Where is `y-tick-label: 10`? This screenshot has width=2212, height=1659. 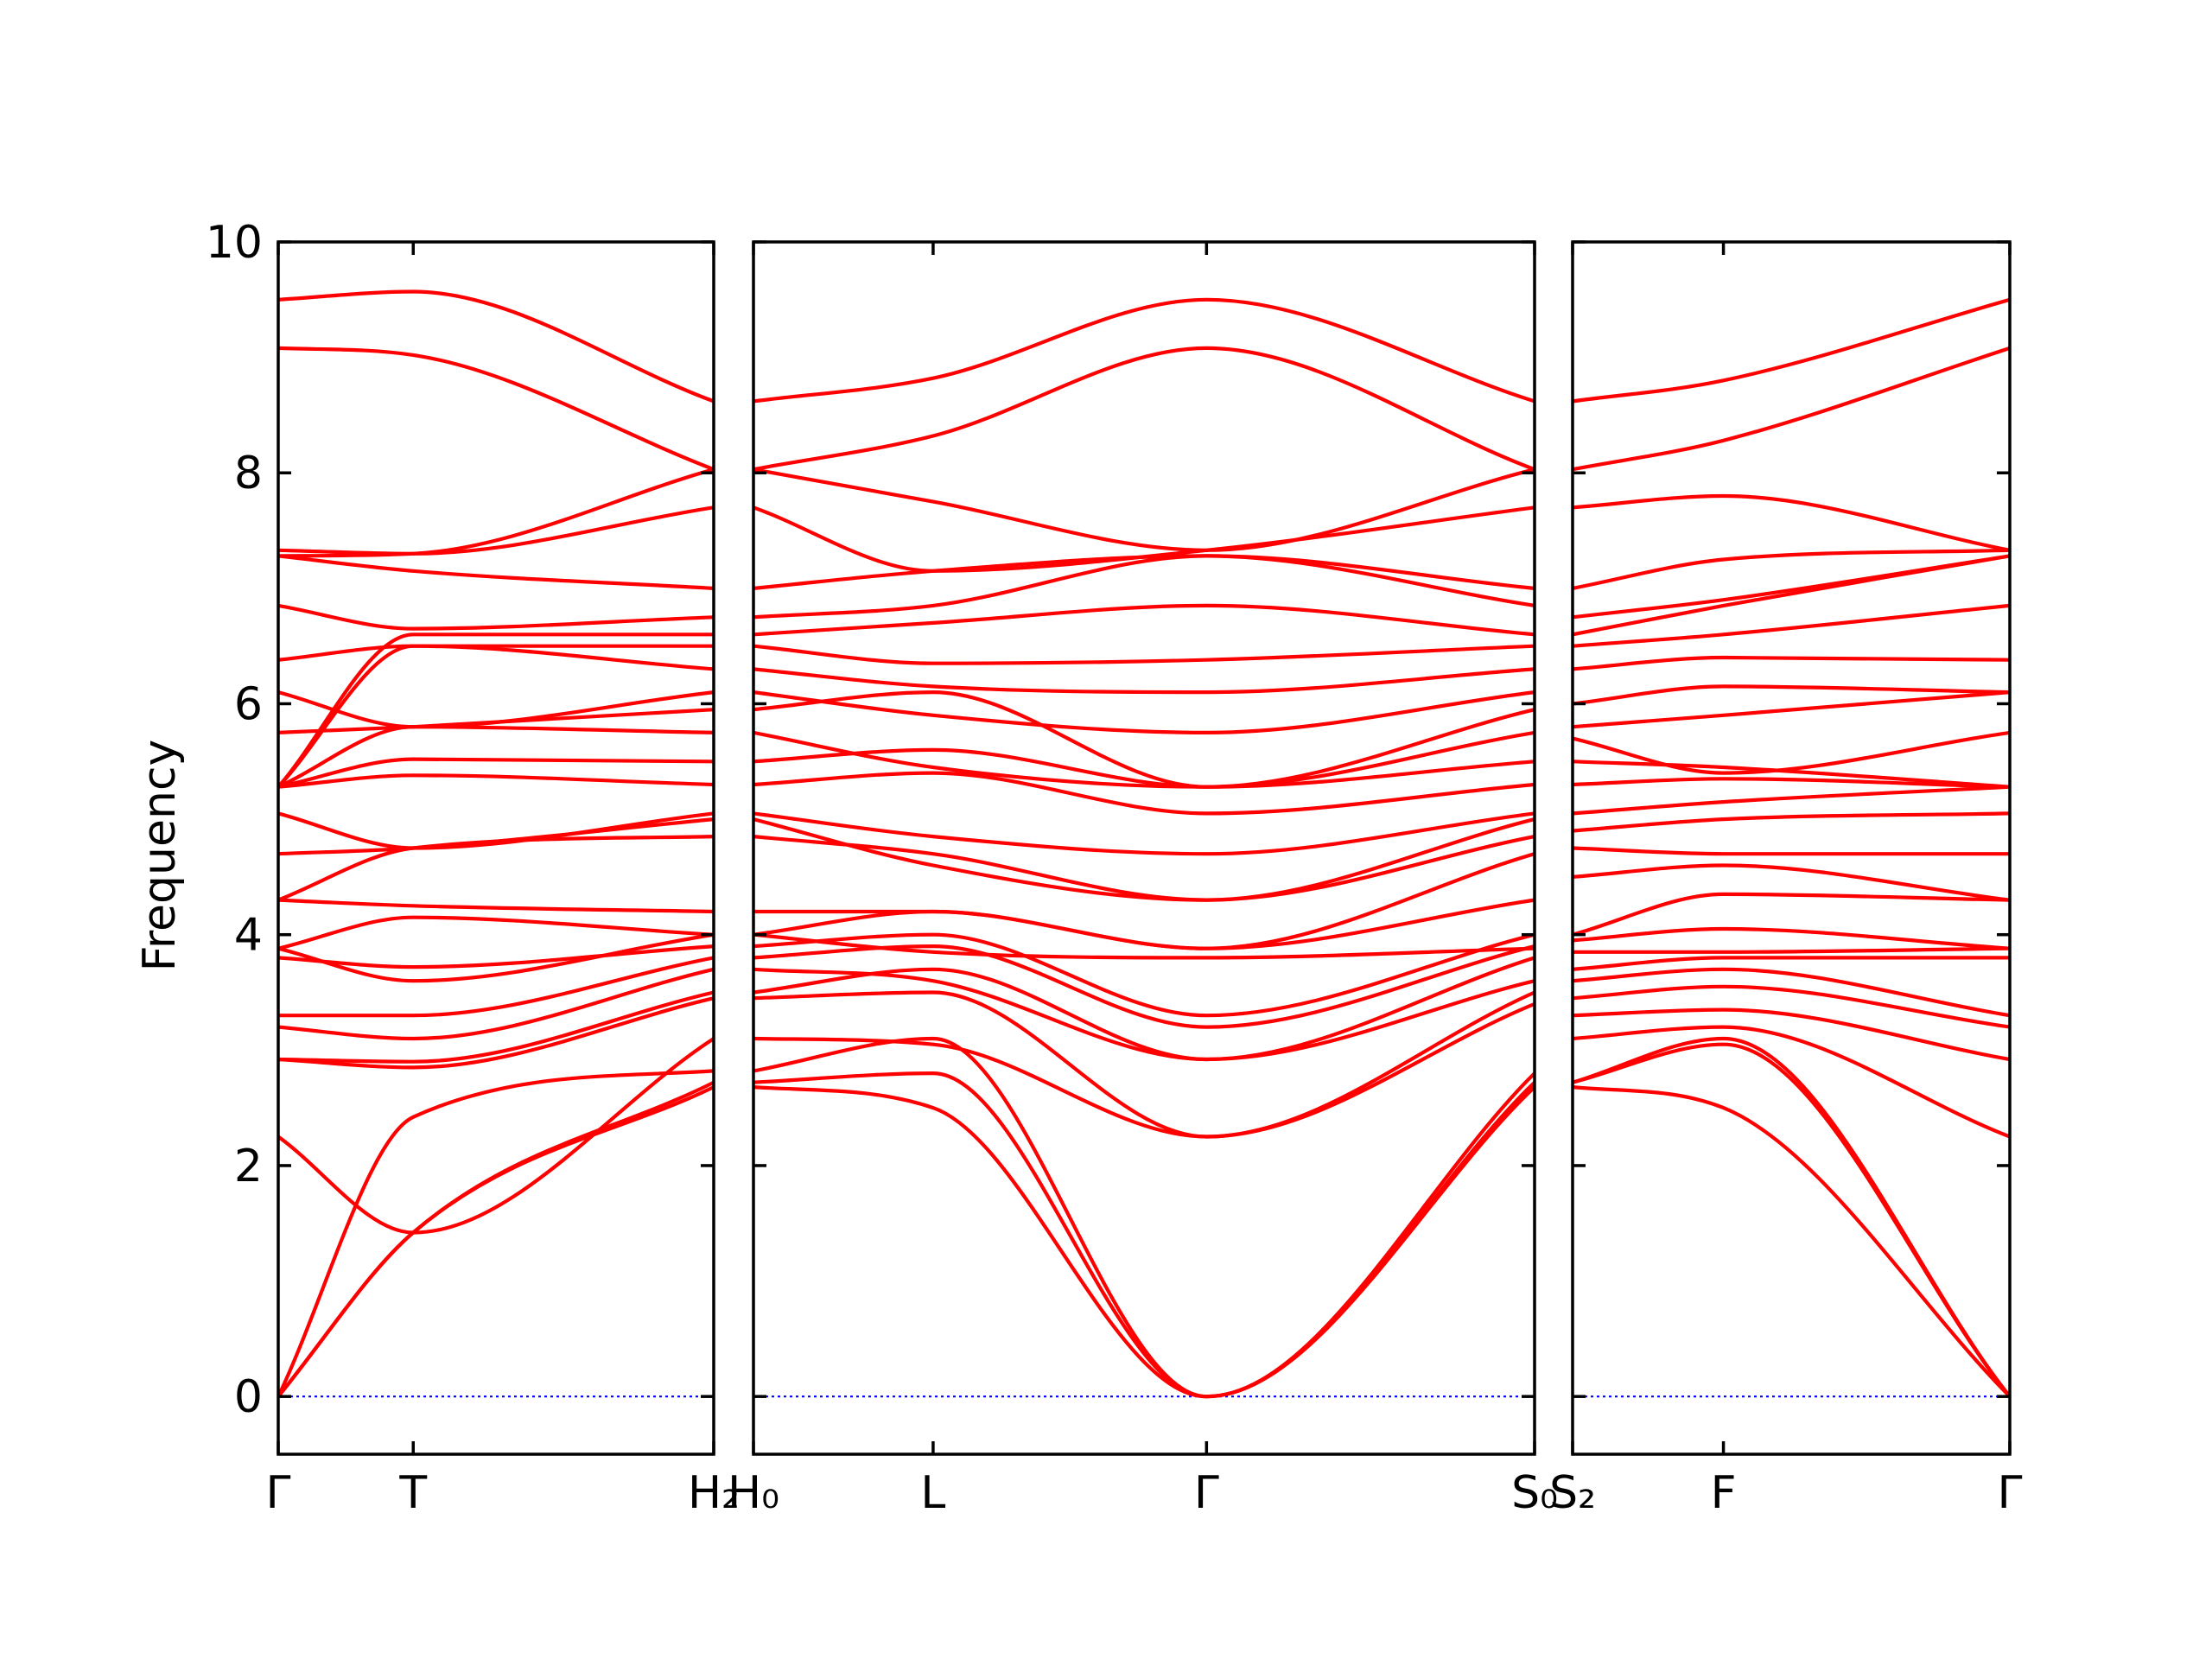 y-tick-label: 10 is located at coordinates (234, 243).